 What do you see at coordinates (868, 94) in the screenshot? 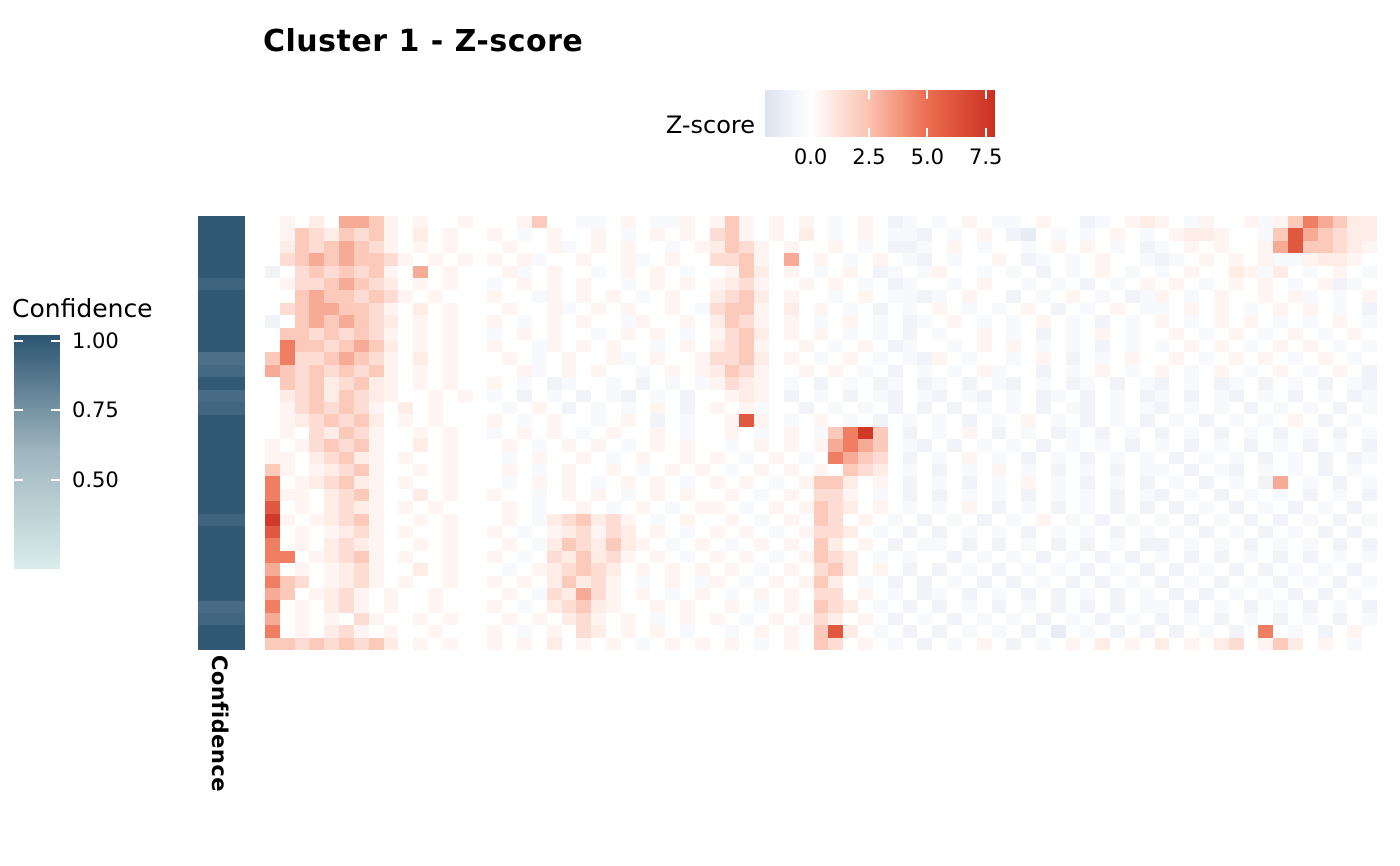
I see `zscore-tick-mark` at bounding box center [868, 94].